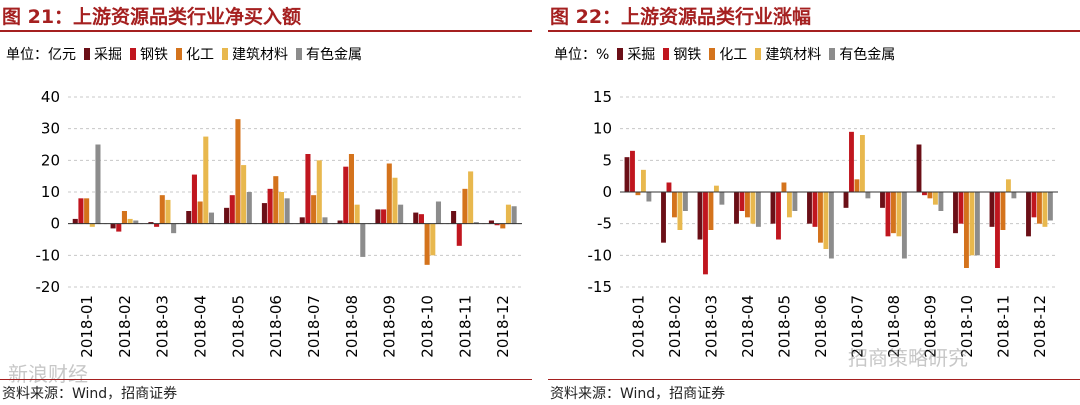 This screenshot has width=1080, height=405. Describe the element at coordinates (465, 326) in the screenshot. I see `x-tick-label: 2018-11` at that location.